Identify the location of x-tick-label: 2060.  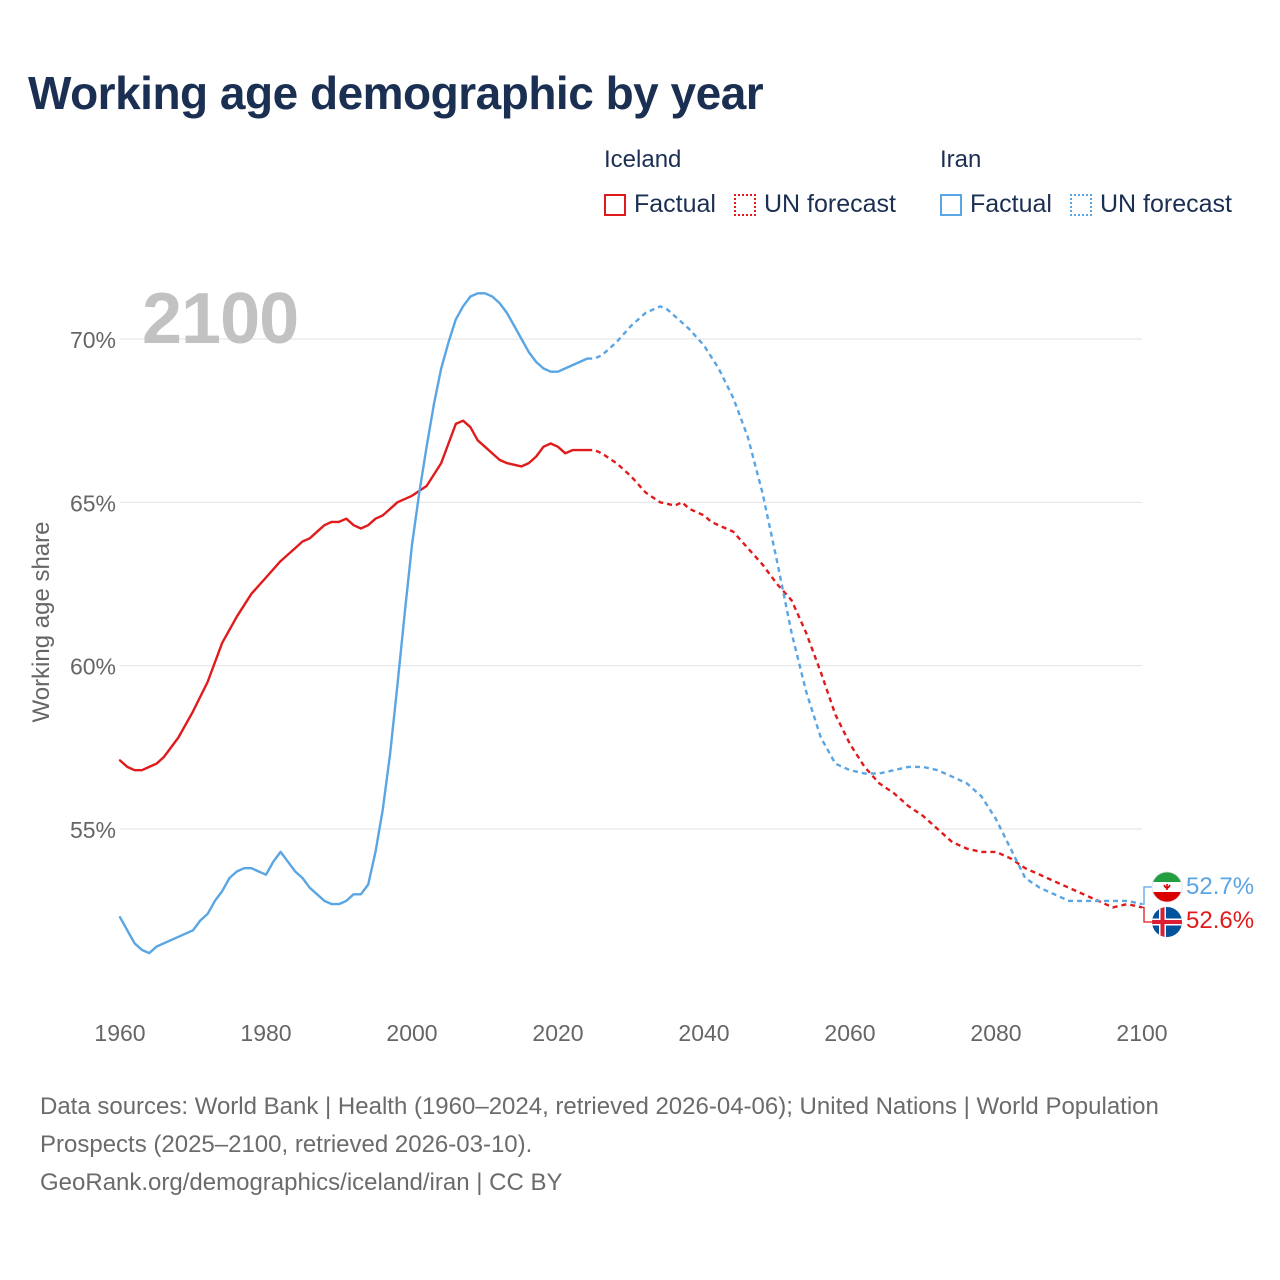
(849, 1033).